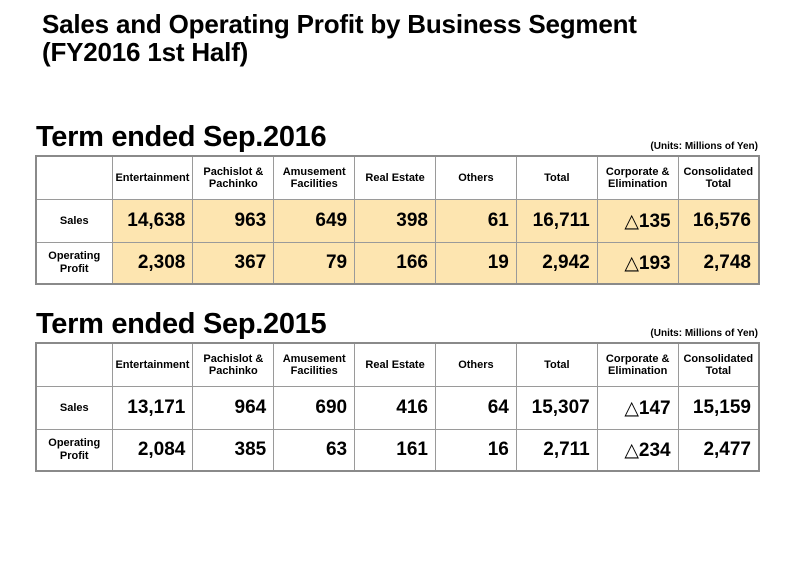 The width and height of the screenshot is (800, 565). Describe the element at coordinates (395, 263) in the screenshot. I see `value-cell: 166` at that location.